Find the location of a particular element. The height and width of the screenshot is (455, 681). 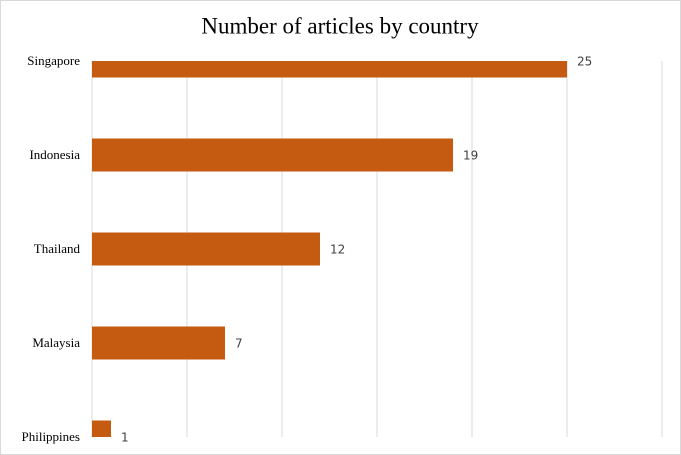

data-label: 12 is located at coordinates (337, 250).